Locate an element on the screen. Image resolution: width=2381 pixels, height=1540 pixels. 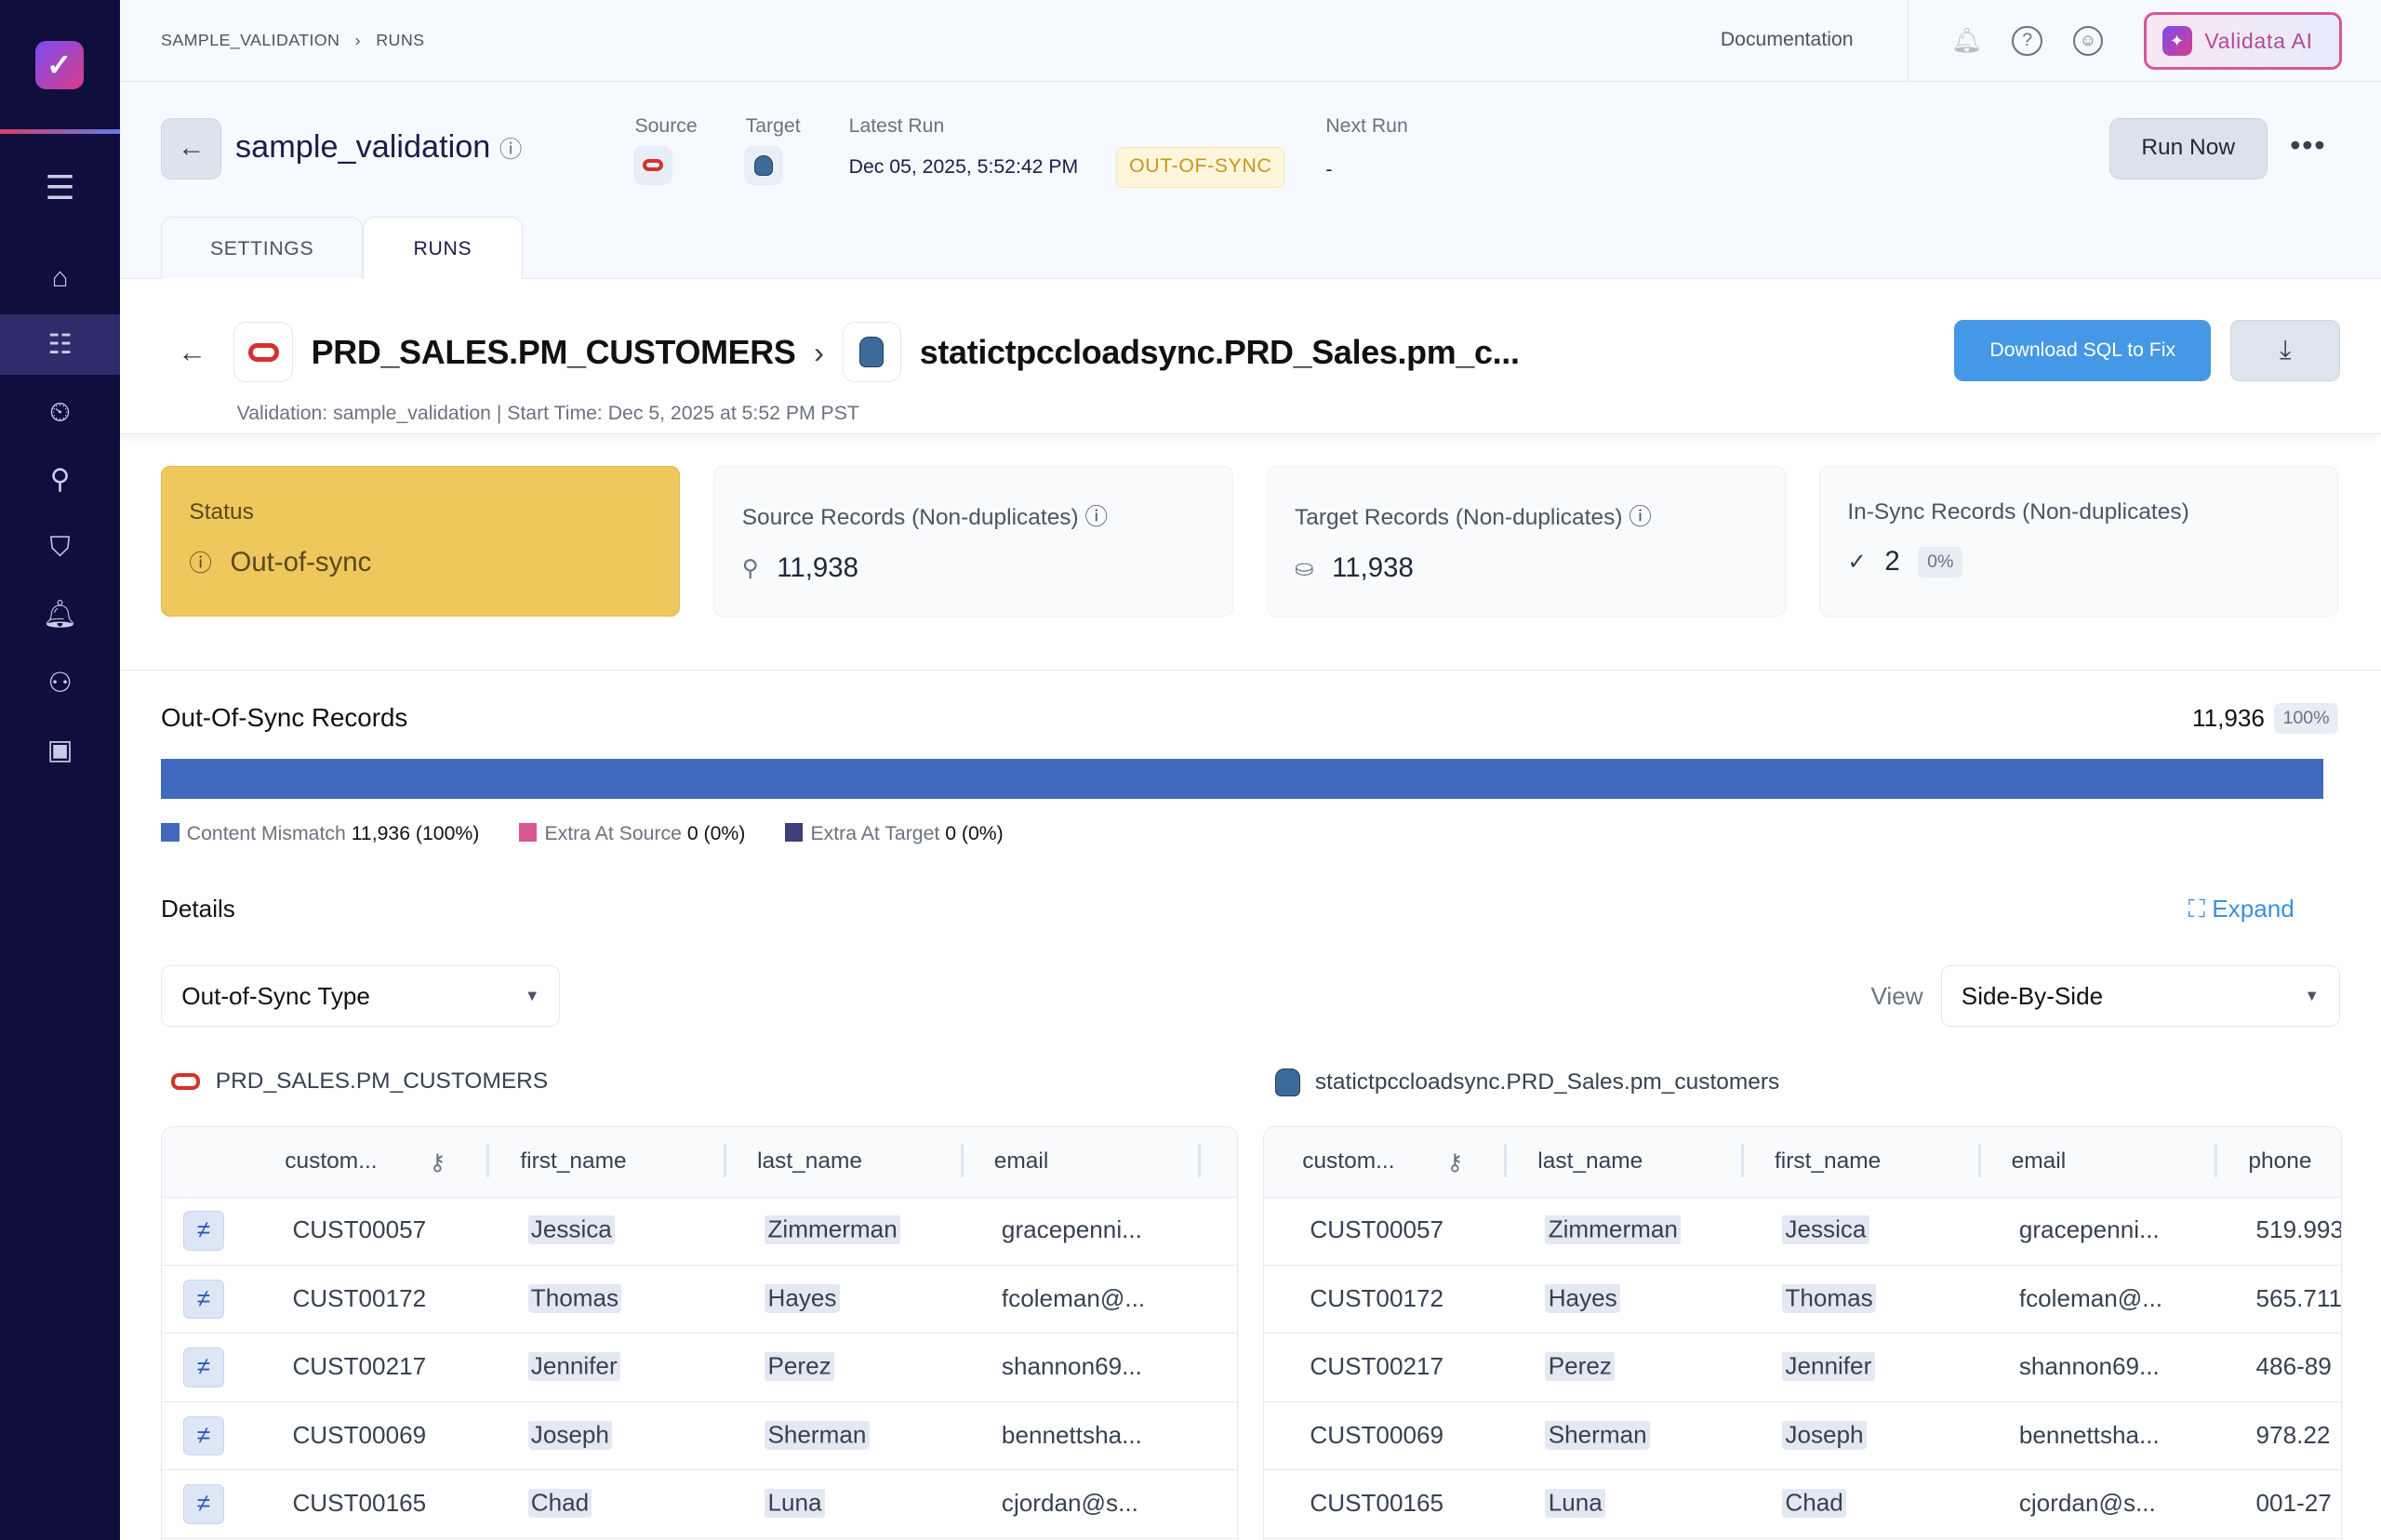
table-cell: 978.22 is located at coordinates (2293, 1434).